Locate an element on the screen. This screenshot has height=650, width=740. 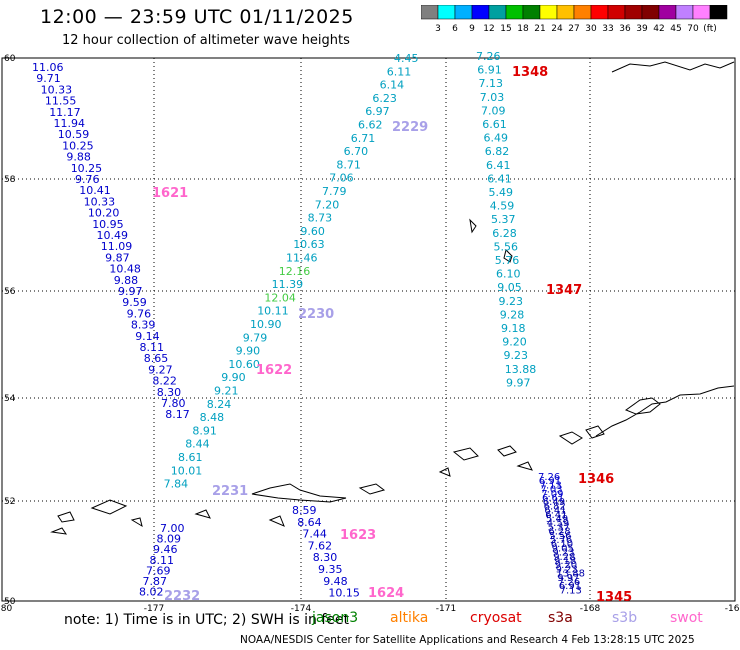
wave-height-value: 10.95 is located at coordinates (108, 224).